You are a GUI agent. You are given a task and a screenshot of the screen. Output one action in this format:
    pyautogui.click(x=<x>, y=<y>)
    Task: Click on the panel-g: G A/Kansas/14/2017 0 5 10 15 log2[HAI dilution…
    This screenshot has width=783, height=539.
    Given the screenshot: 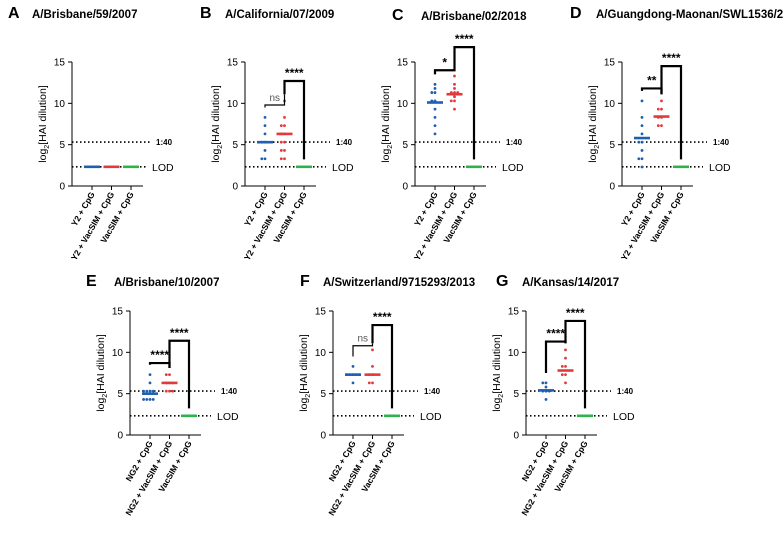 What is the action you would take?
    pyautogui.click(x=563, y=395)
    